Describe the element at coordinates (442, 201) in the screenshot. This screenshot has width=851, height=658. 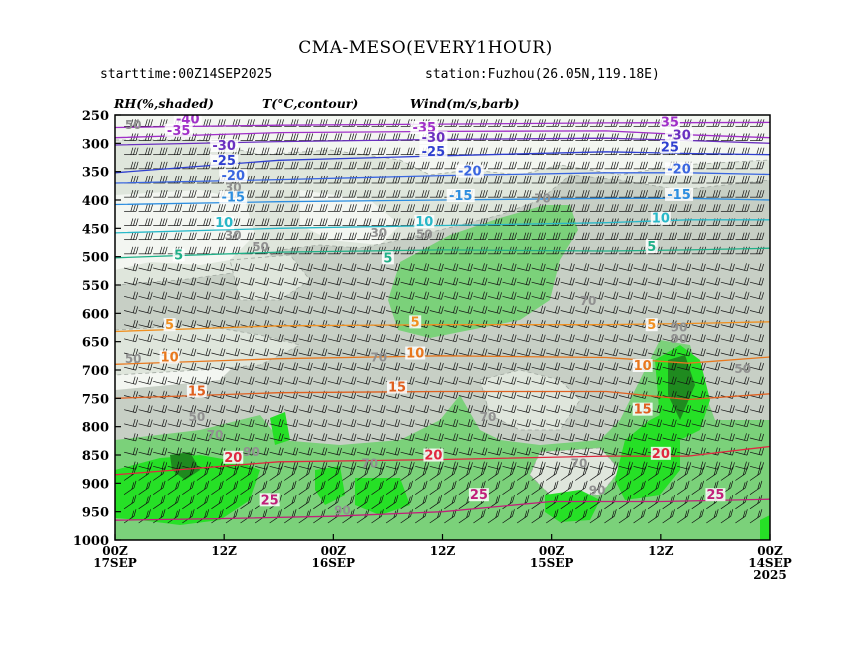
I see `temperature-contour-line` at that location.